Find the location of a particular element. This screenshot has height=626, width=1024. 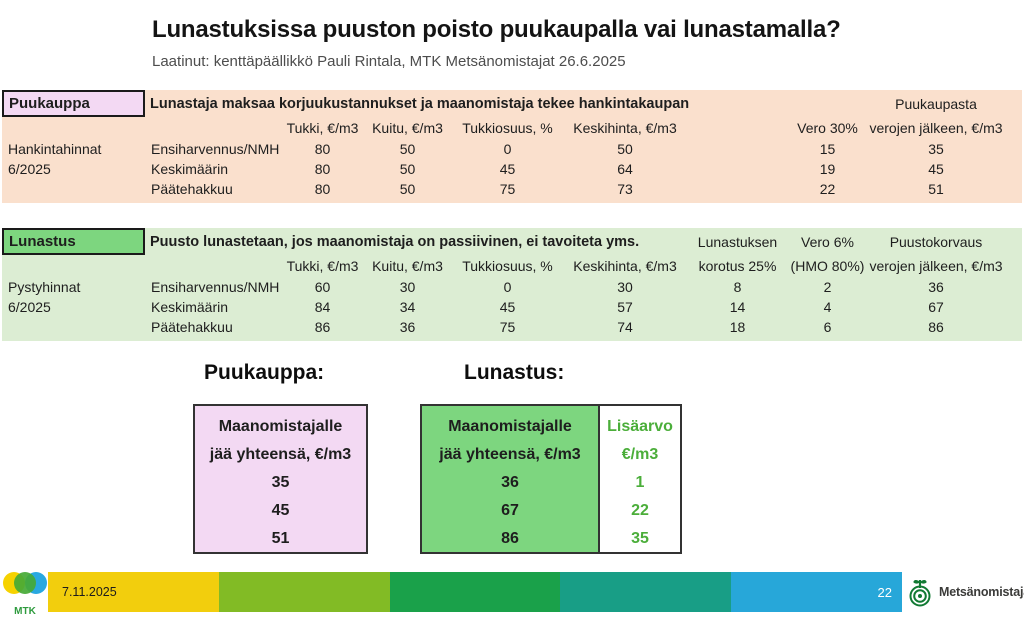

col-header-puustokorvaus: Puustokorvaus is located at coordinates (936, 241).